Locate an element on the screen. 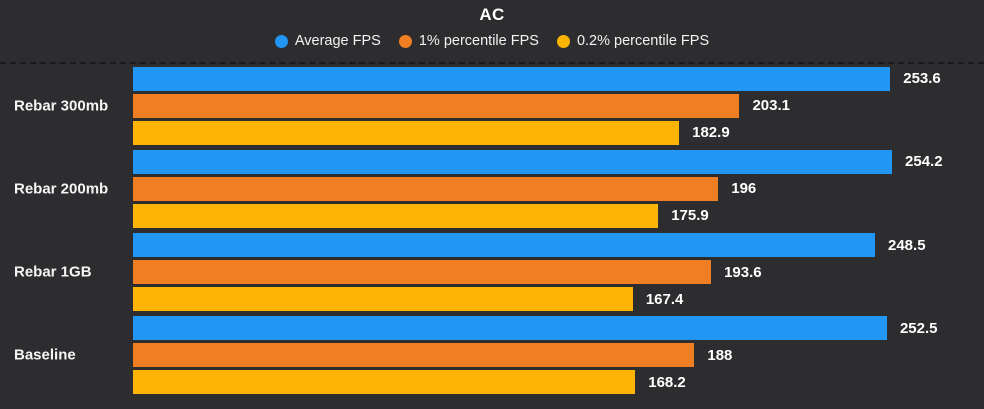 This screenshot has height=409, width=984. bar-value-label: 248.5 is located at coordinates (907, 245).